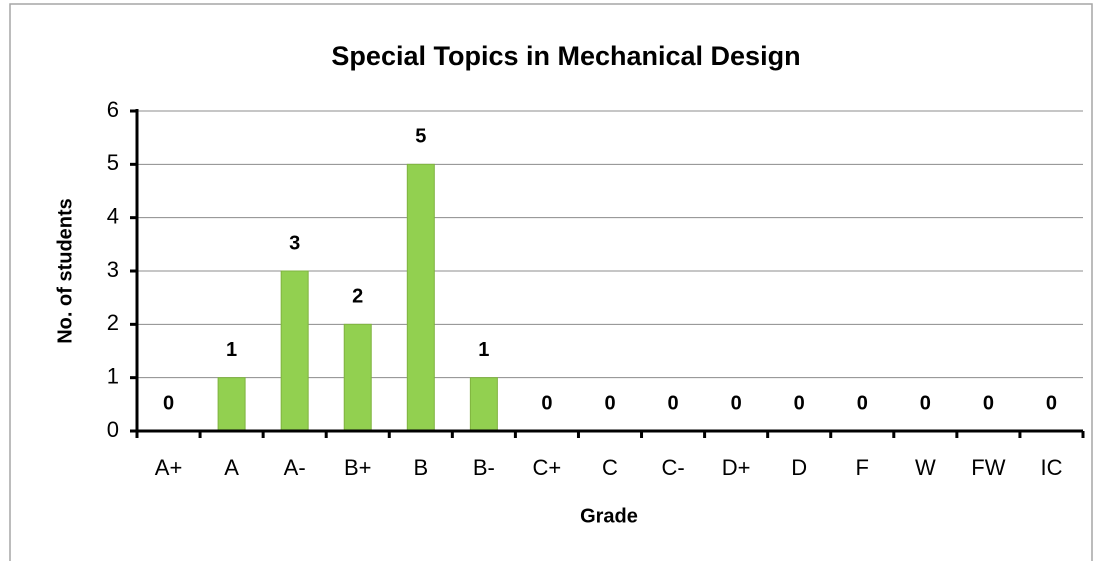 Image resolution: width=1097 pixels, height=561 pixels. What do you see at coordinates (925, 467) in the screenshot?
I see `x-tick-label: W` at bounding box center [925, 467].